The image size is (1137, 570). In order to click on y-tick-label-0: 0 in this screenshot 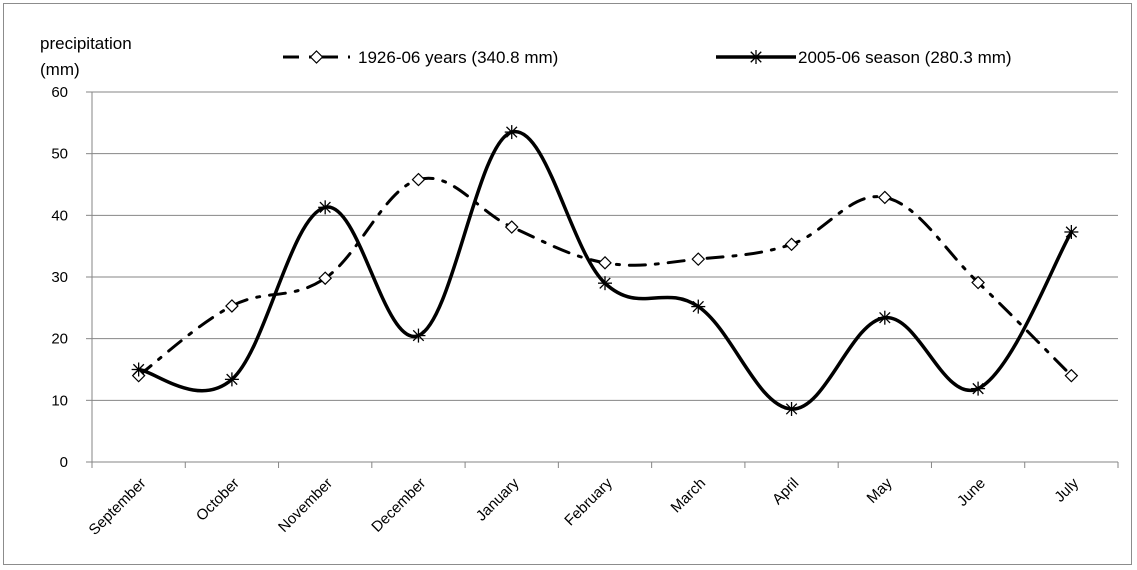, I will do `click(64, 462)`.